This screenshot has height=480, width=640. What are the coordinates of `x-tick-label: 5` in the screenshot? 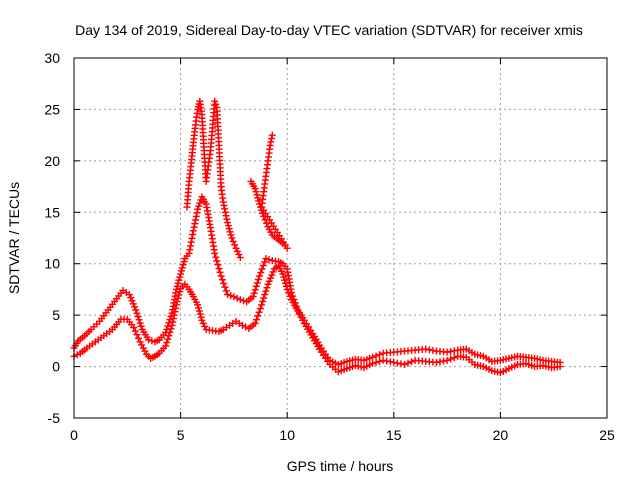 It's located at (181, 435).